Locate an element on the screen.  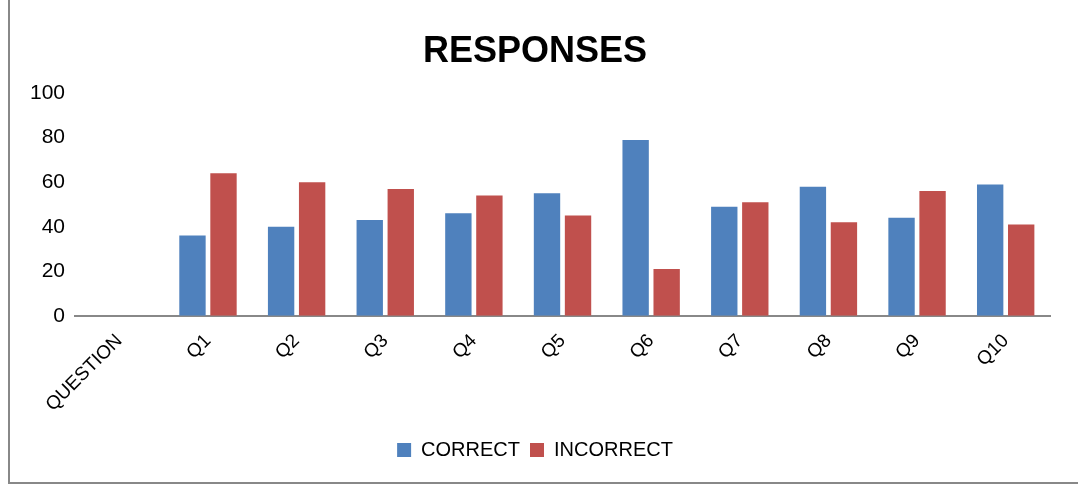
x-tick-label: Q10 is located at coordinates (992, 349).